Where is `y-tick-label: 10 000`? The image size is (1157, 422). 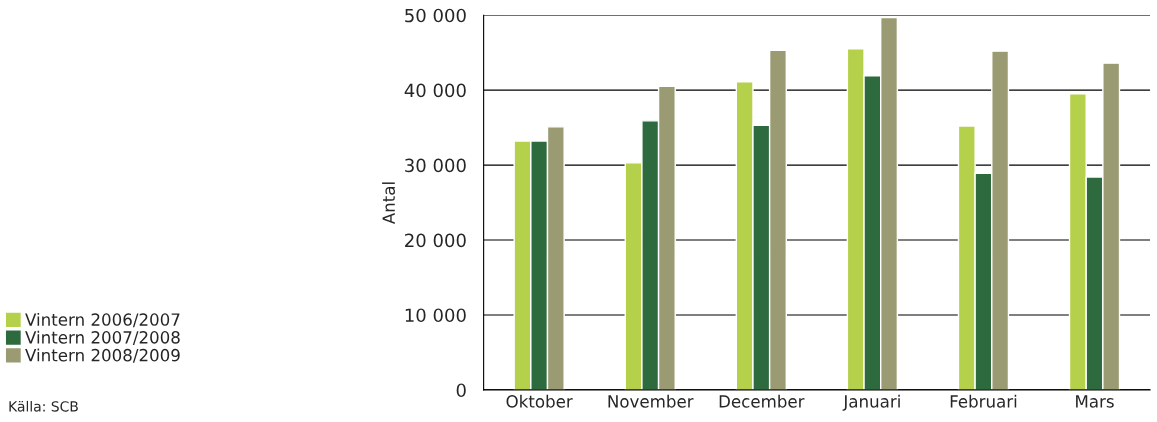 y-tick-label: 10 000 is located at coordinates (435, 315).